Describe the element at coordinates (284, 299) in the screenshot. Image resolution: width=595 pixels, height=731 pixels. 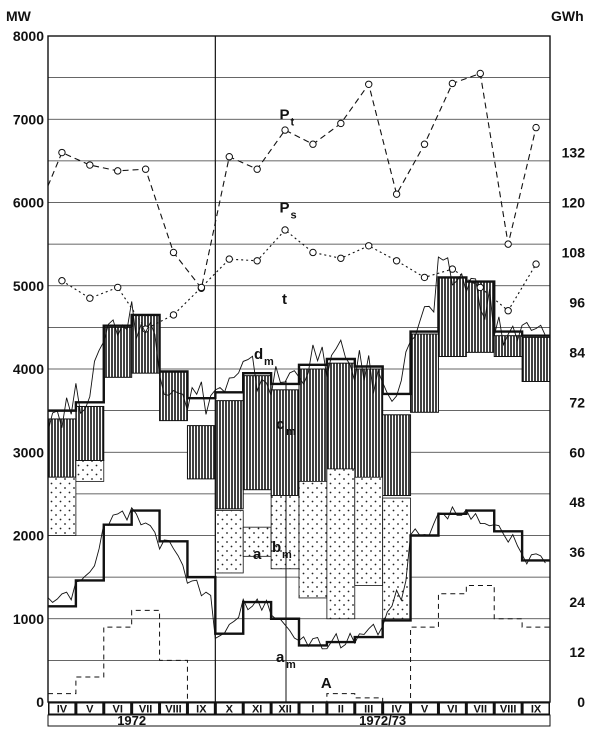
I see `annotation-t: t` at that location.